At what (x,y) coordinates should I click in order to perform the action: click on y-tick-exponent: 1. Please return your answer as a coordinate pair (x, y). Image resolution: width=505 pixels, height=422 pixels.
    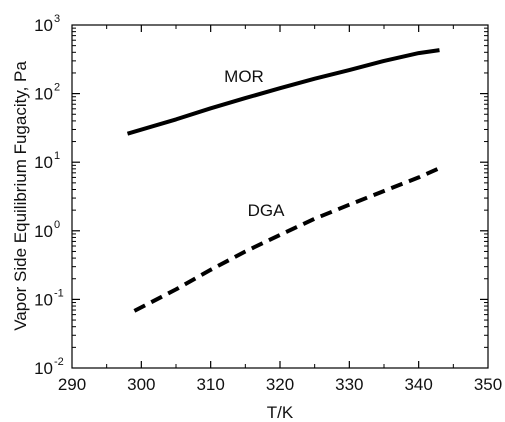
    Looking at the image, I should click on (57, 156).